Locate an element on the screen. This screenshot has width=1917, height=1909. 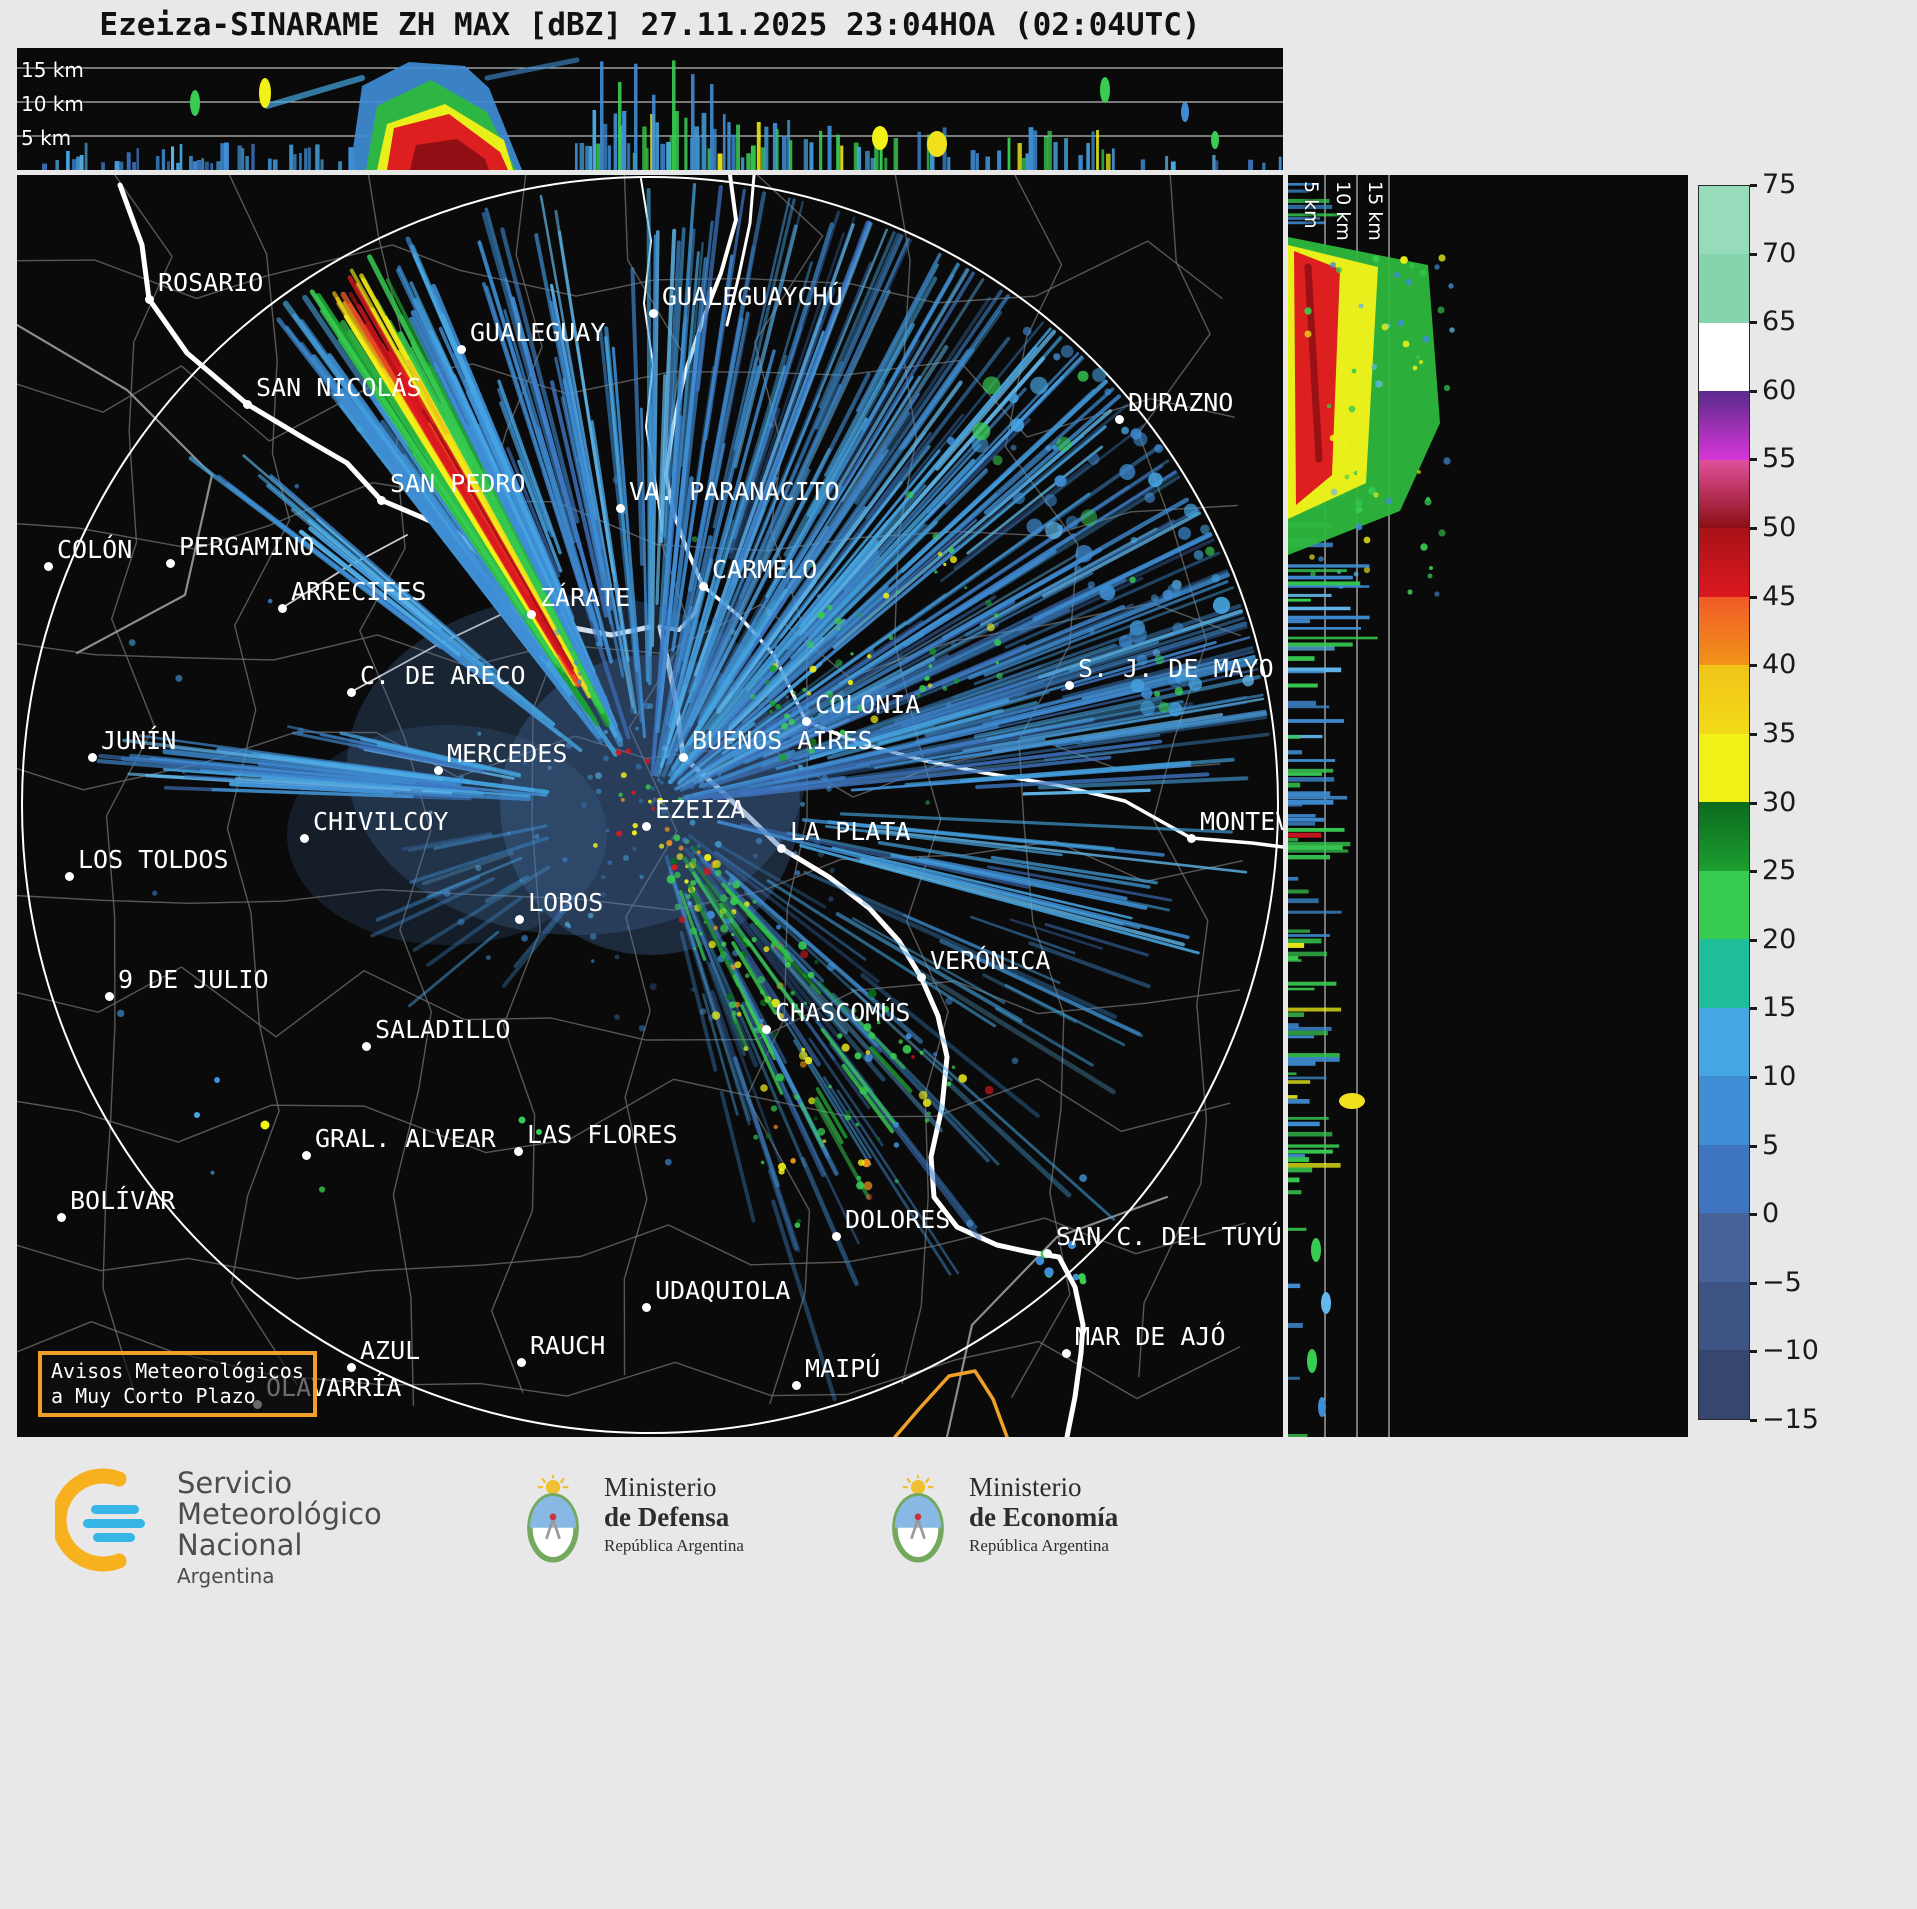
city-label: BOLÍVAR is located at coordinates (123, 1200).